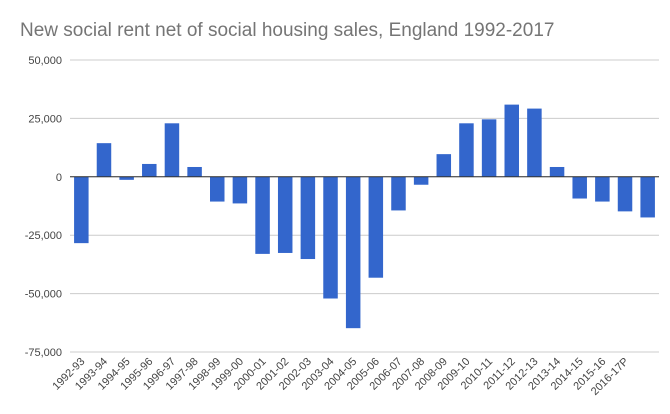 This screenshot has height=414, width=670. What do you see at coordinates (43, 353) in the screenshot?
I see `y-tick-label: -75,000` at bounding box center [43, 353].